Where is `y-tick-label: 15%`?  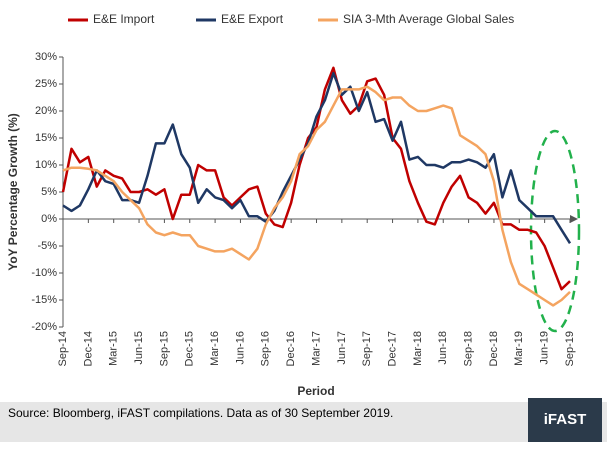
y-tick-label: 15% is located at coordinates (46, 138).